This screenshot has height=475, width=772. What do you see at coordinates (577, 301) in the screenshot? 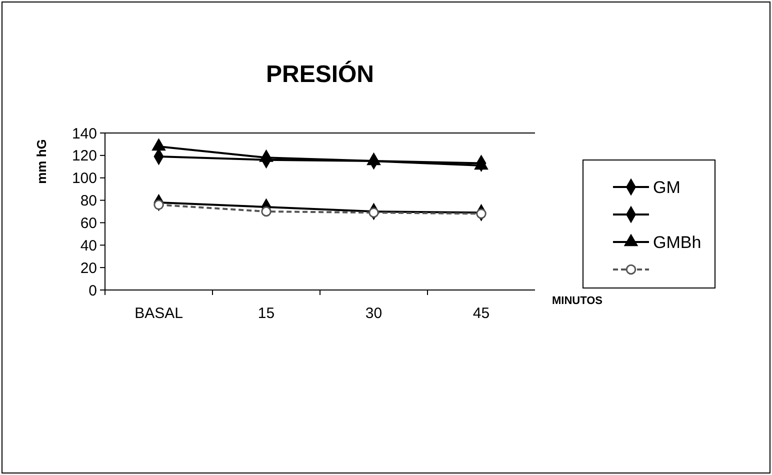
I see `x-axis-title: MINUTOS` at bounding box center [577, 301].